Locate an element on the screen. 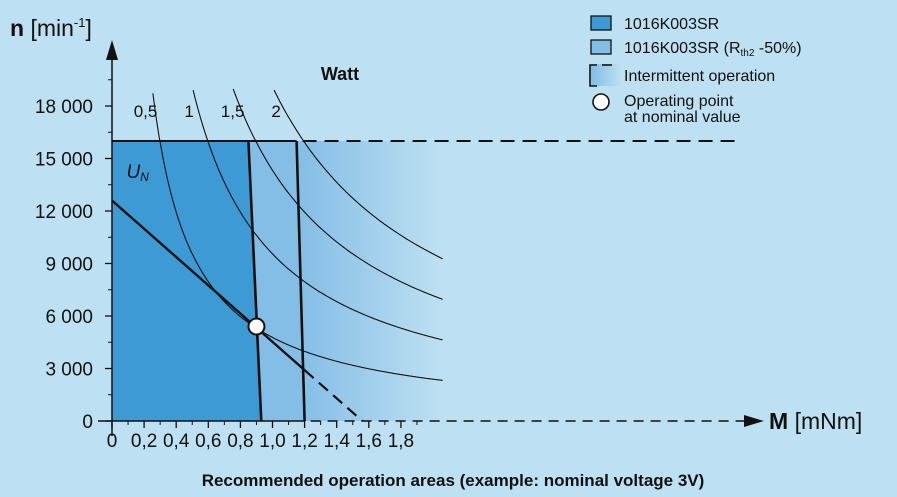  power-label: 1,5 is located at coordinates (233, 111).